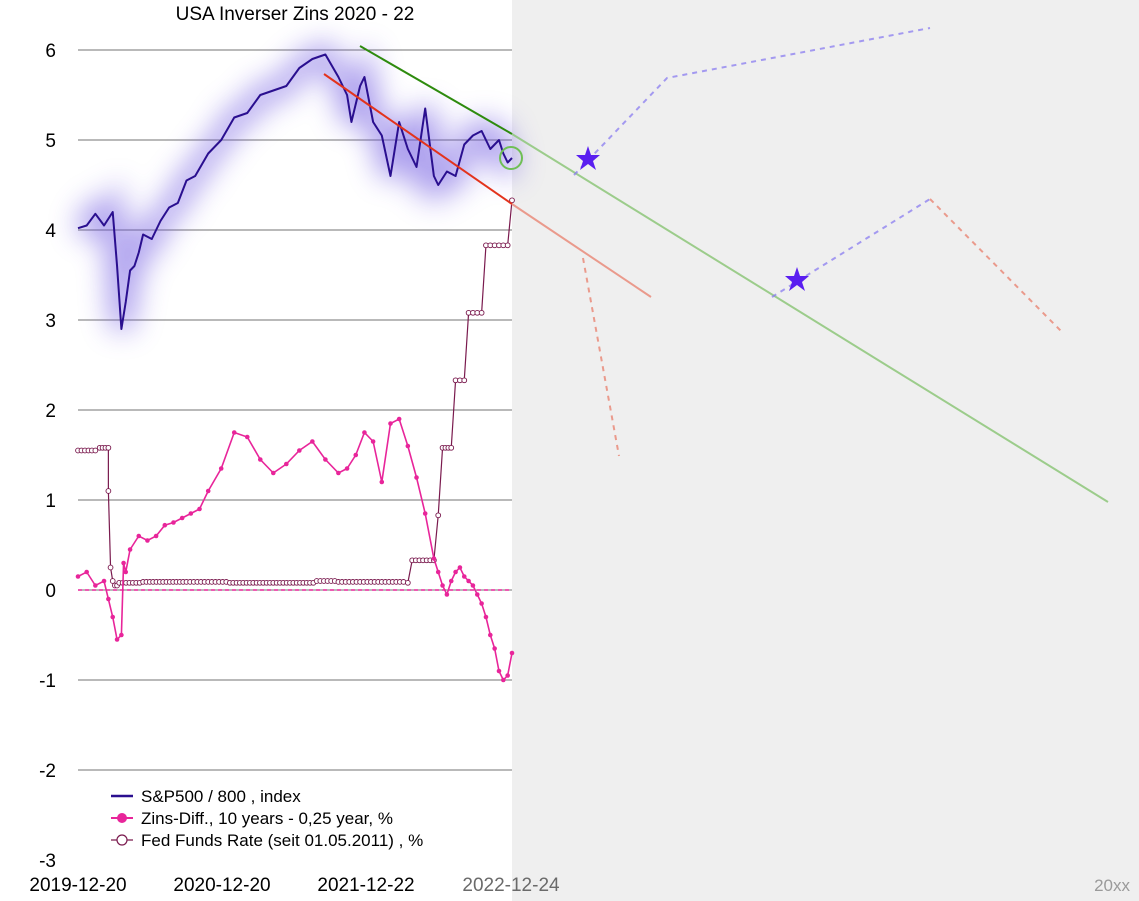 The width and height of the screenshot is (1139, 901). What do you see at coordinates (418, 139) in the screenshot?
I see `lower-trend-line` at bounding box center [418, 139].